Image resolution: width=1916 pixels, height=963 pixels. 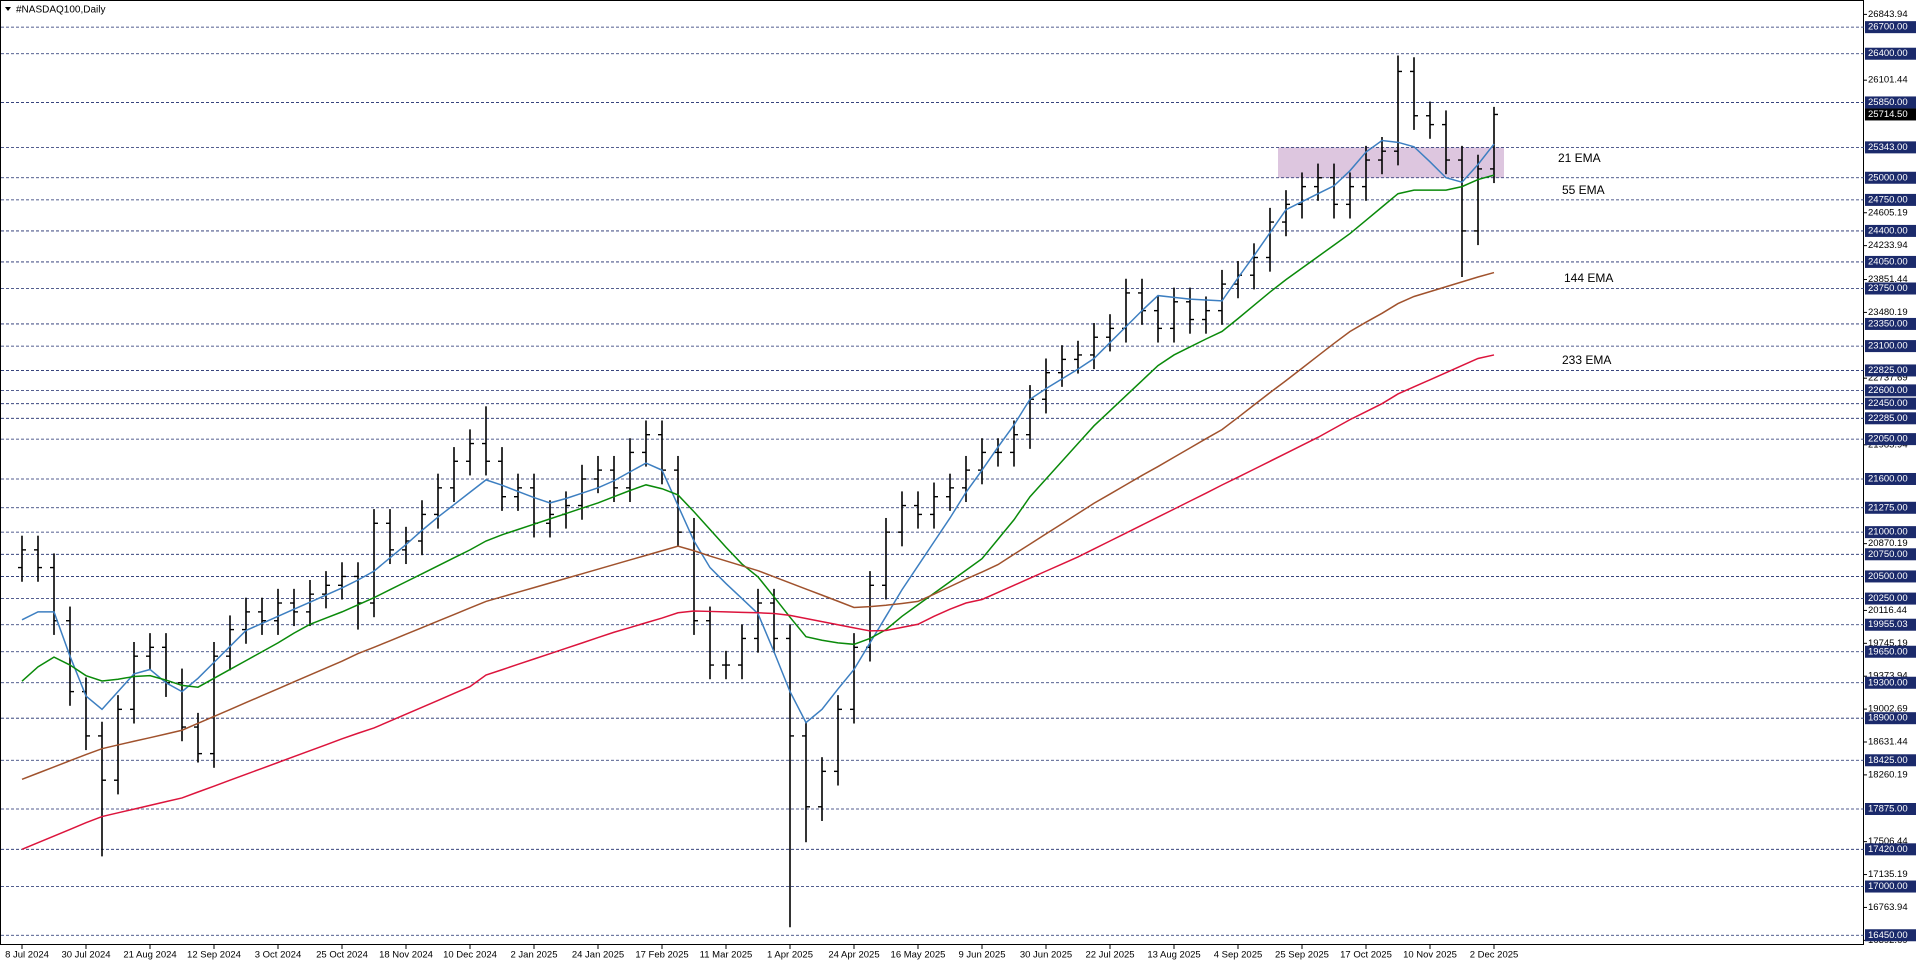 What do you see at coordinates (27, 955) in the screenshot?
I see `x-tick-label: 8 Jul 2024` at bounding box center [27, 955].